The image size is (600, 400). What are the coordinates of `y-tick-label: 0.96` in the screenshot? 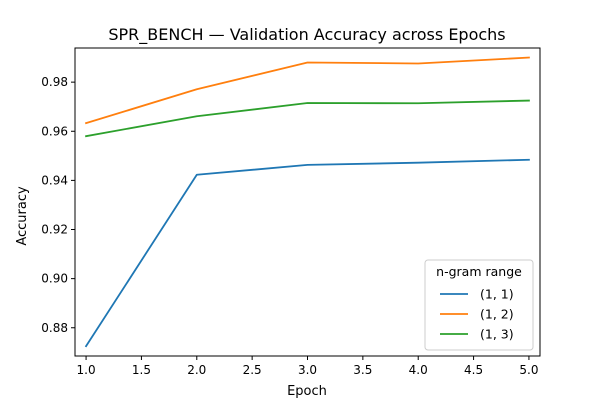 It's located at (54, 131).